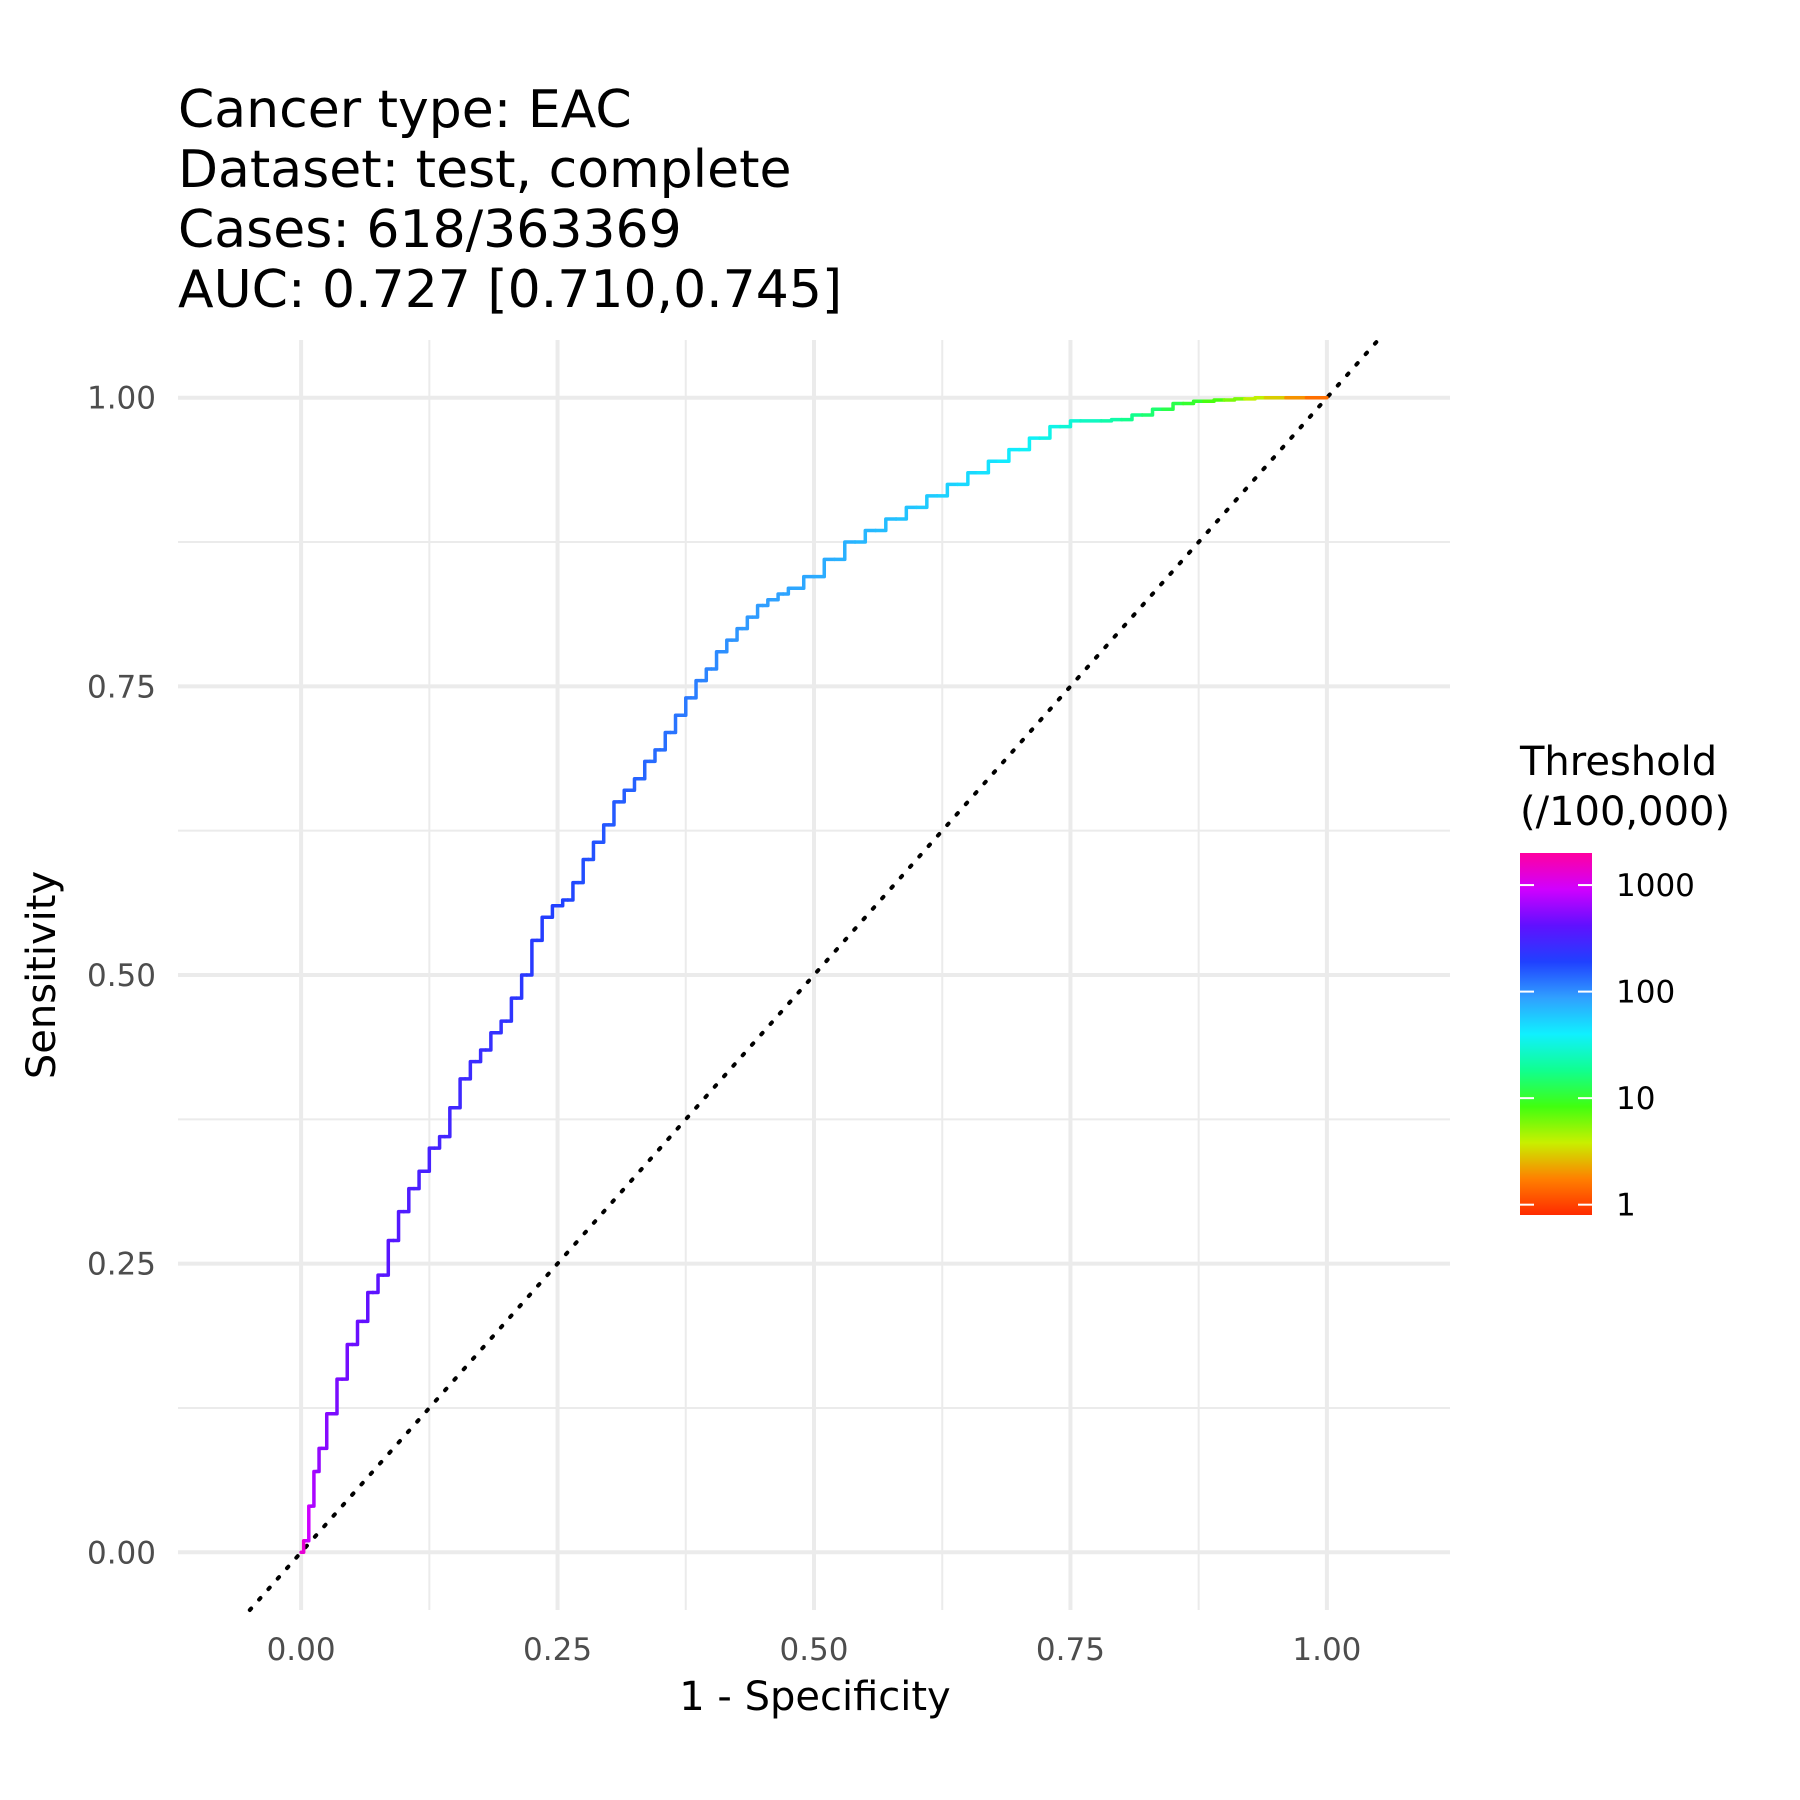 This screenshot has width=1800, height=1800. I want to click on y-tick-label-4: 1.00, so click(121, 399).